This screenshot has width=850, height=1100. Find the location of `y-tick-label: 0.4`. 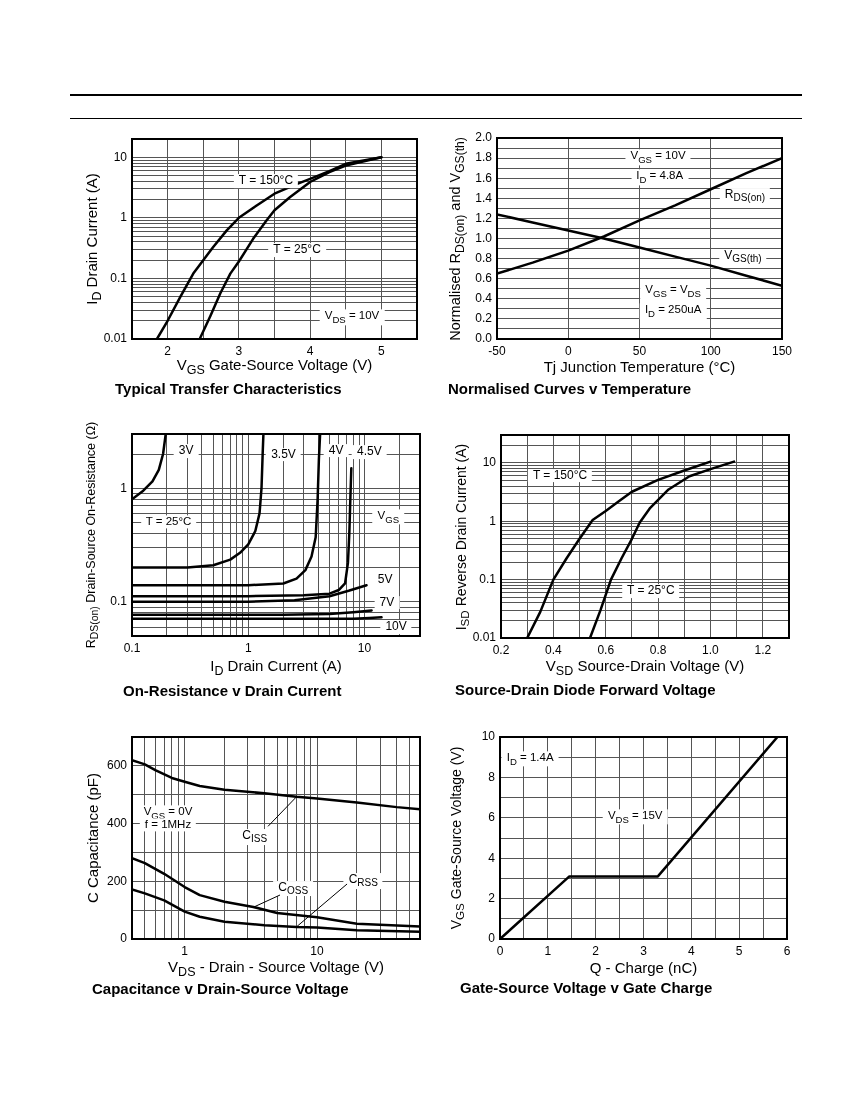

y-tick-label: 0.4 is located at coordinates (484, 298).